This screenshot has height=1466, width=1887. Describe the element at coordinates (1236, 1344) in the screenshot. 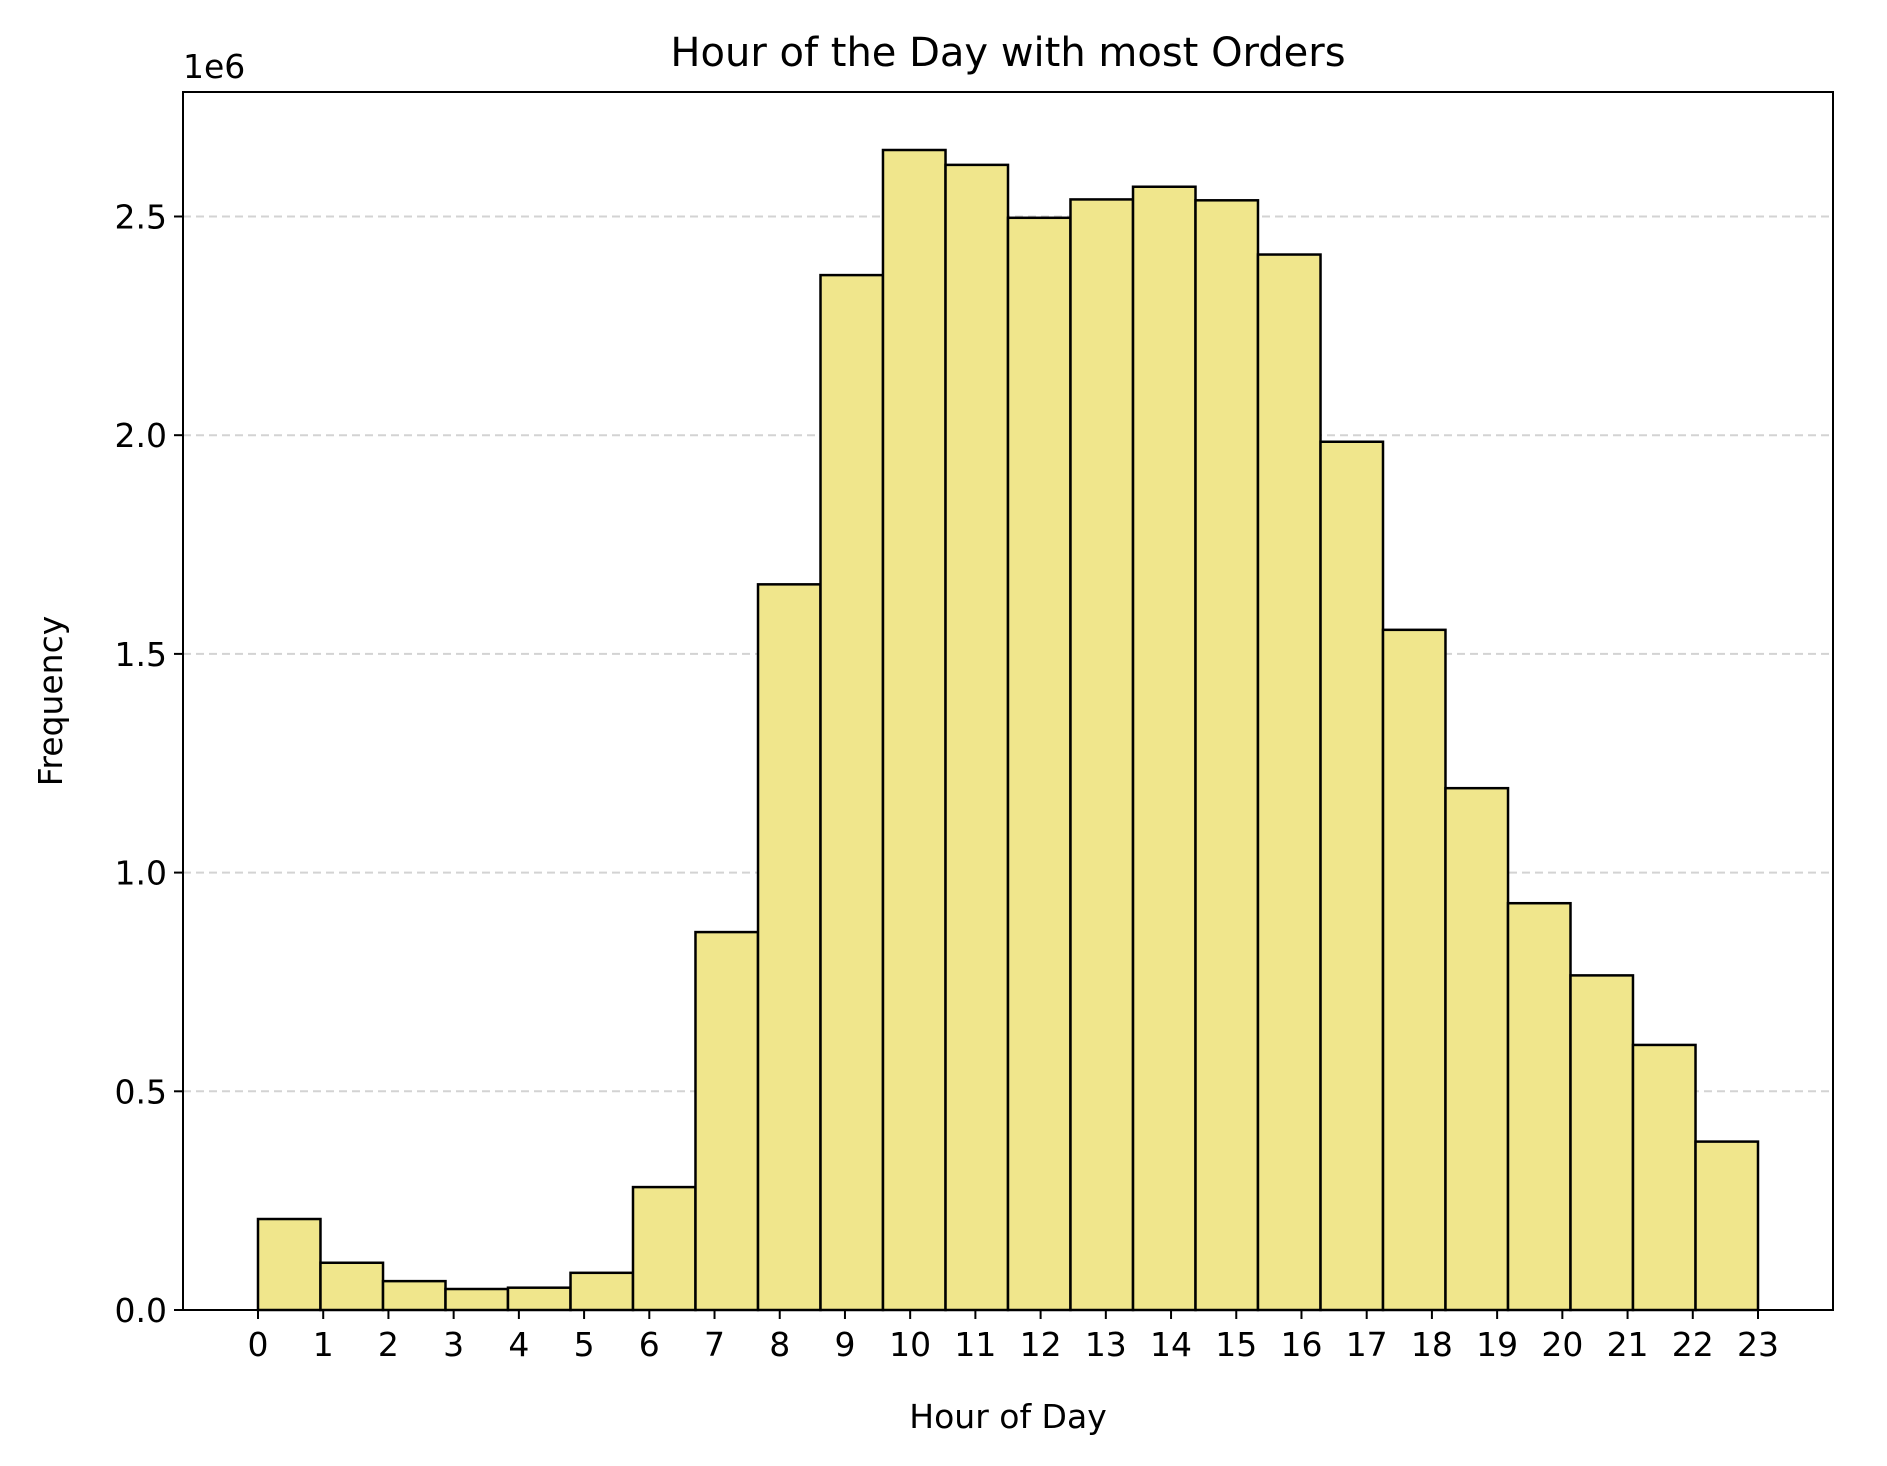

I see `x-tick-label: 15` at that location.